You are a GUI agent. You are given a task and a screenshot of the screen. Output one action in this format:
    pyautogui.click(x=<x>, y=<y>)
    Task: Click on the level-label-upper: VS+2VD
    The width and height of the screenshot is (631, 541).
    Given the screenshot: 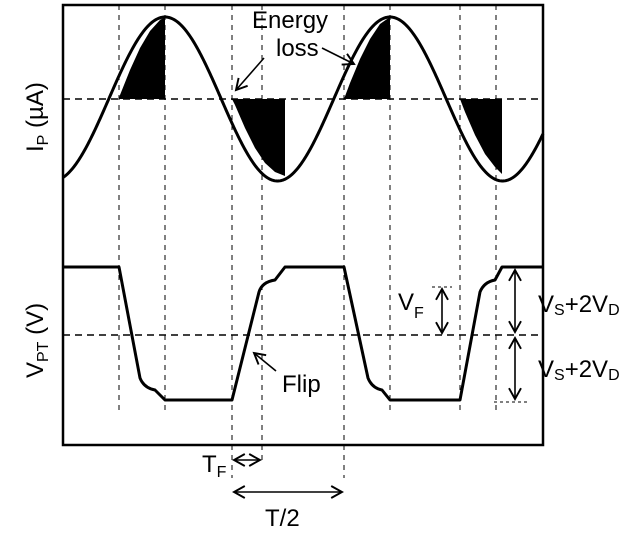 What is the action you would take?
    pyautogui.click(x=579, y=305)
    